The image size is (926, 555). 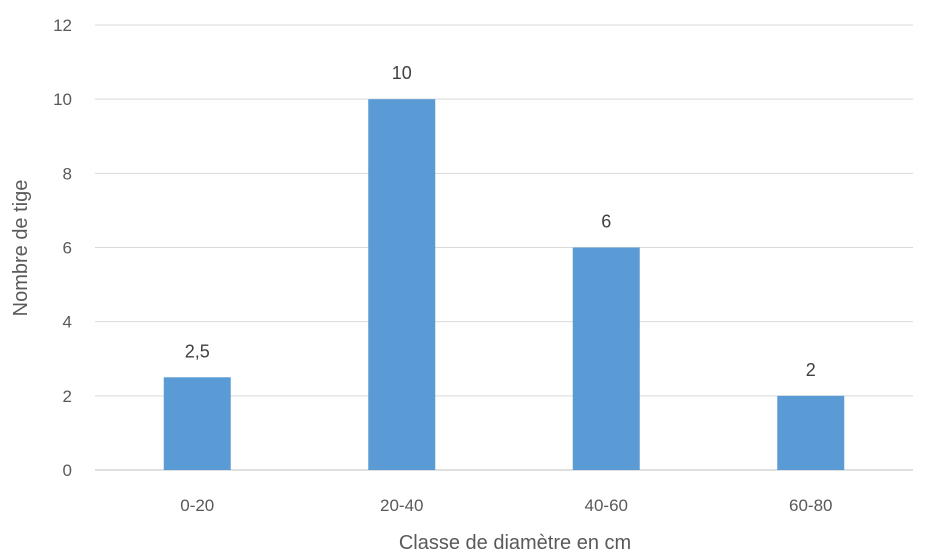 What do you see at coordinates (21, 248) in the screenshot?
I see `y-axis-title: Nombre de tige` at bounding box center [21, 248].